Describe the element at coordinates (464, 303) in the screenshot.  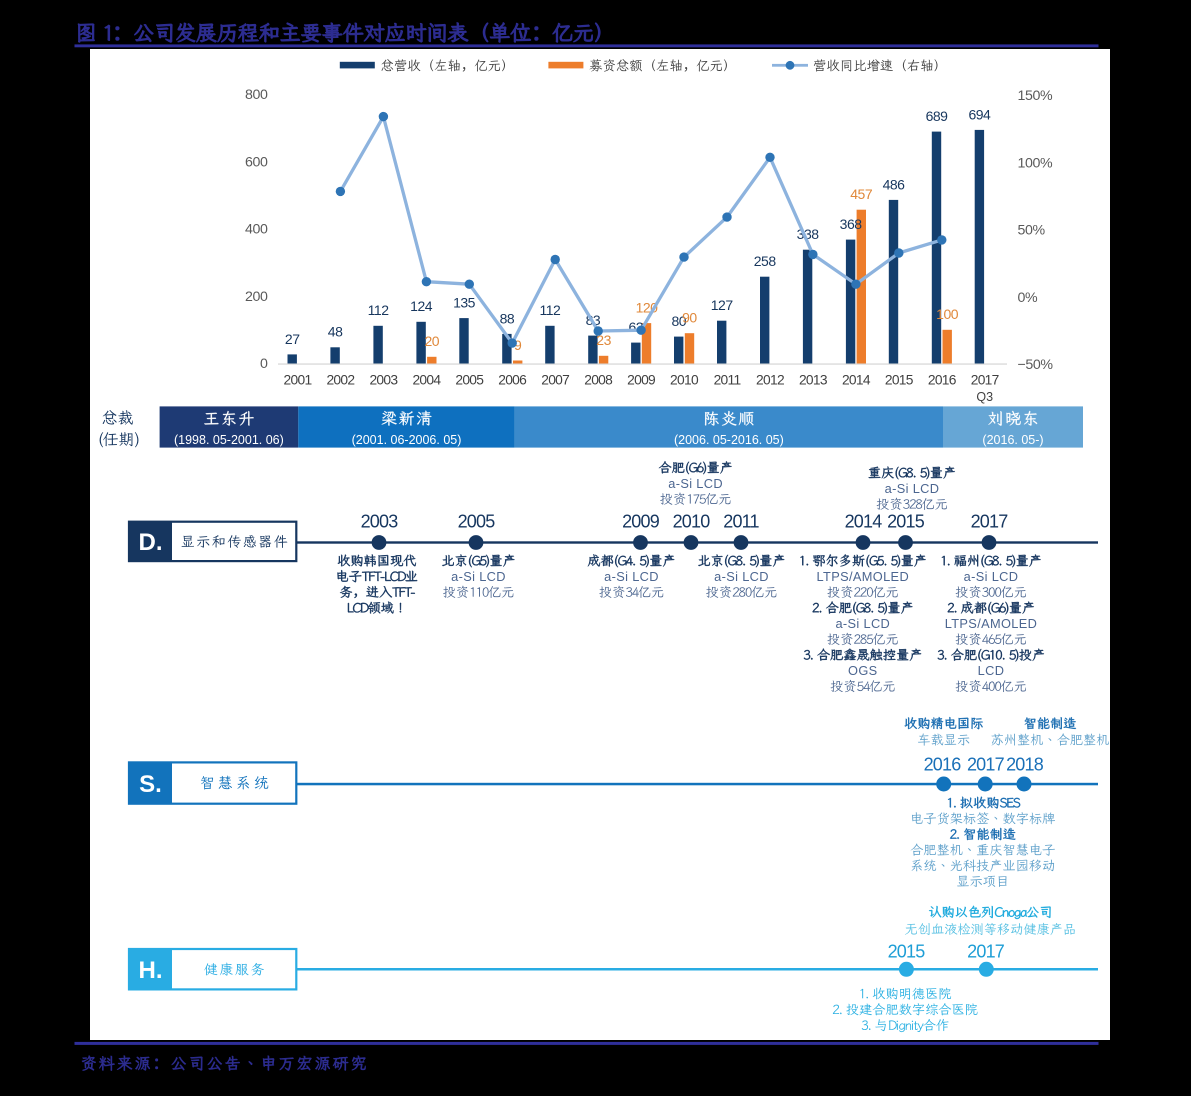
I see `svg-text: 135` at that location.